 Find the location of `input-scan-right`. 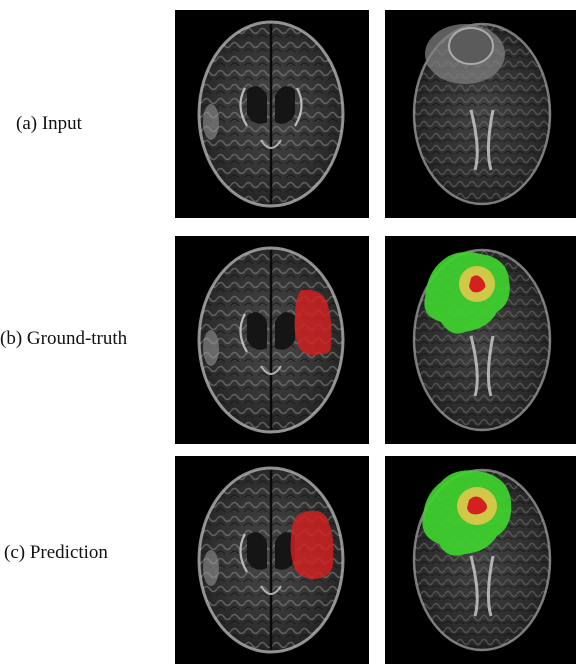

input-scan-right is located at coordinates (480, 114).